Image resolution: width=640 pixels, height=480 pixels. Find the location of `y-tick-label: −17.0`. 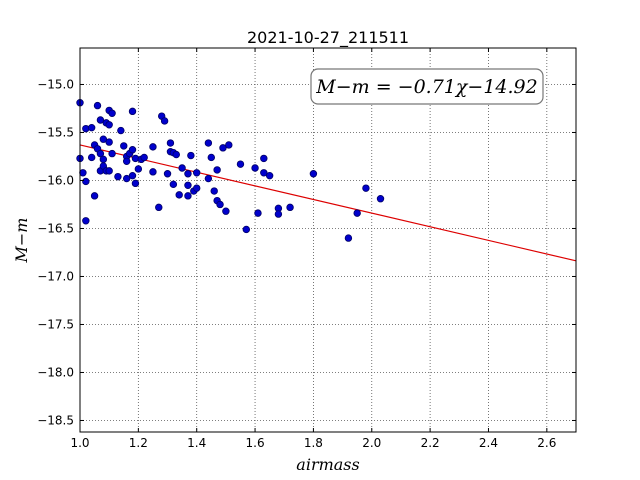

y-tick-label: −17.0 is located at coordinates (55, 276).